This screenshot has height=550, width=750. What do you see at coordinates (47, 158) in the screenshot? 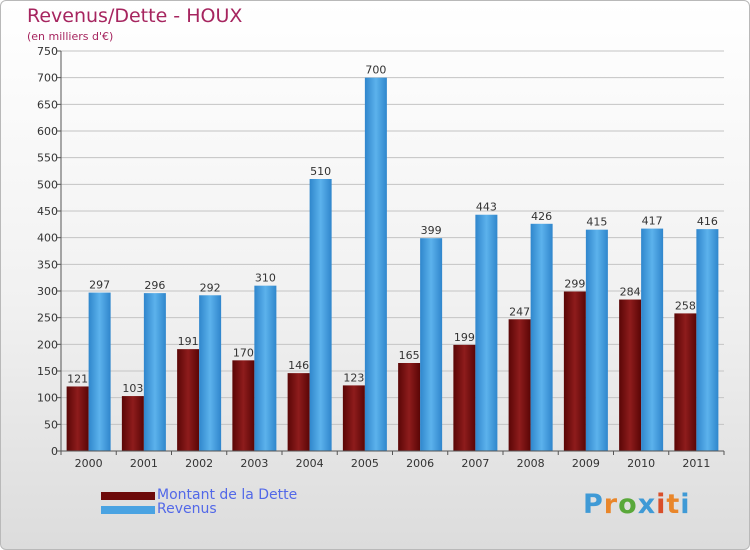
I see `y-tick-label: 550` at bounding box center [47, 158].